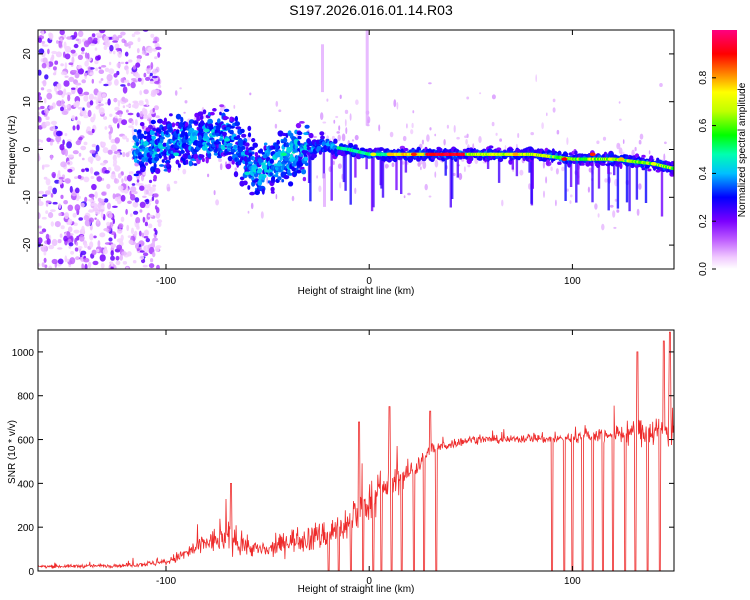  Describe the element at coordinates (742, 149) in the screenshot. I see `colorbar-label: Normalized spectral amplitude` at that location.